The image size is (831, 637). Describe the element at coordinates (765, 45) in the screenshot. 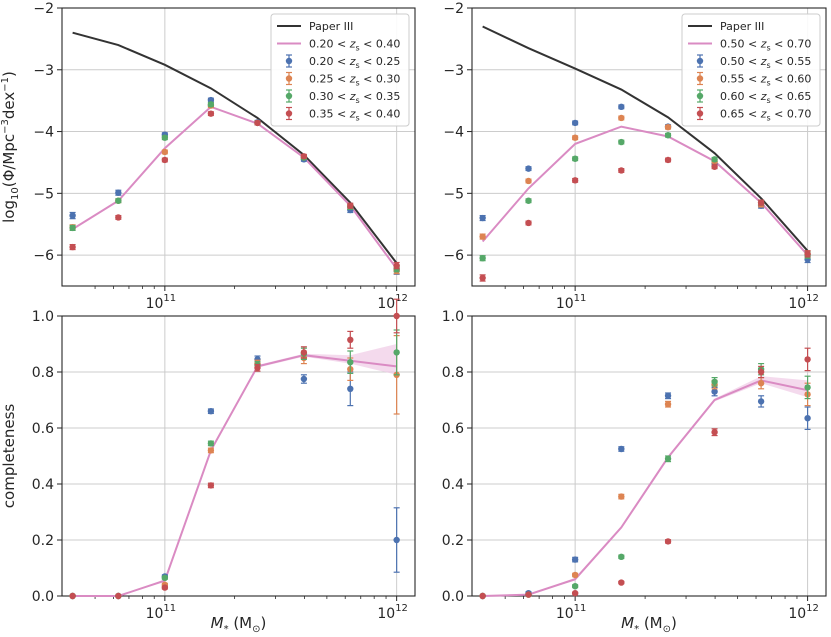

I see `legend-label: 0.50 < zs < 0.70` at that location.